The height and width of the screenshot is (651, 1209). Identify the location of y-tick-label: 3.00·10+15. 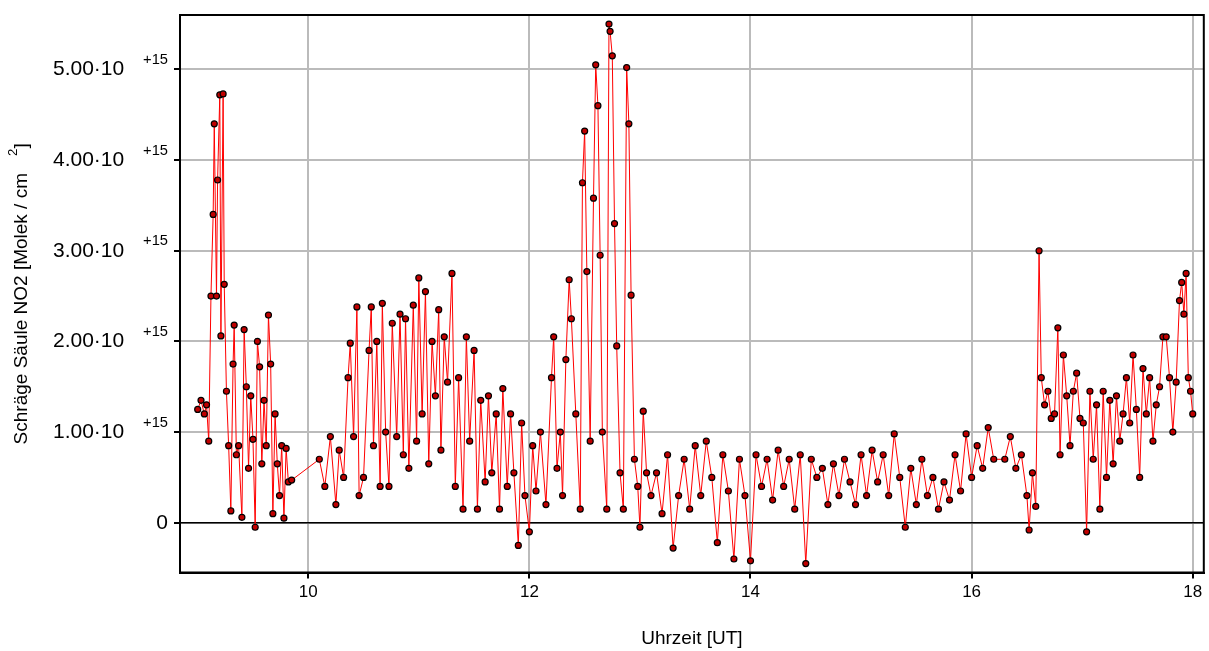
(110, 246).